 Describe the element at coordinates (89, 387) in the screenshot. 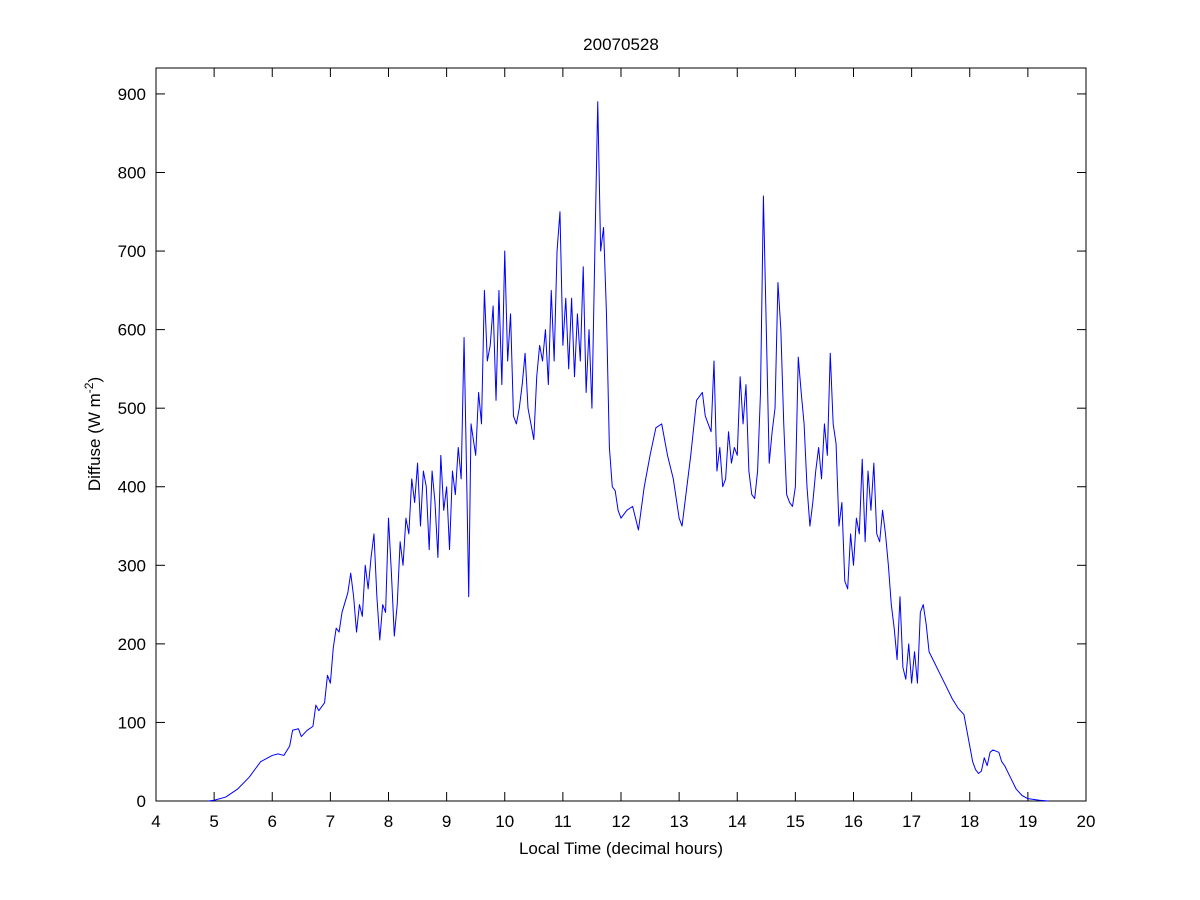

I see `y-label-sup: -2` at that location.